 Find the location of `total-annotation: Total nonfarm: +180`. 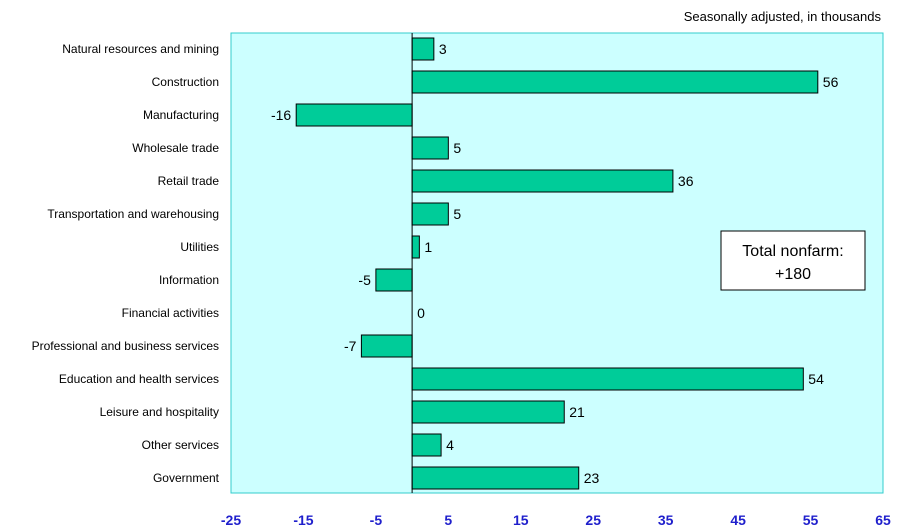

total-annotation: Total nonfarm: +180 is located at coordinates (793, 260).